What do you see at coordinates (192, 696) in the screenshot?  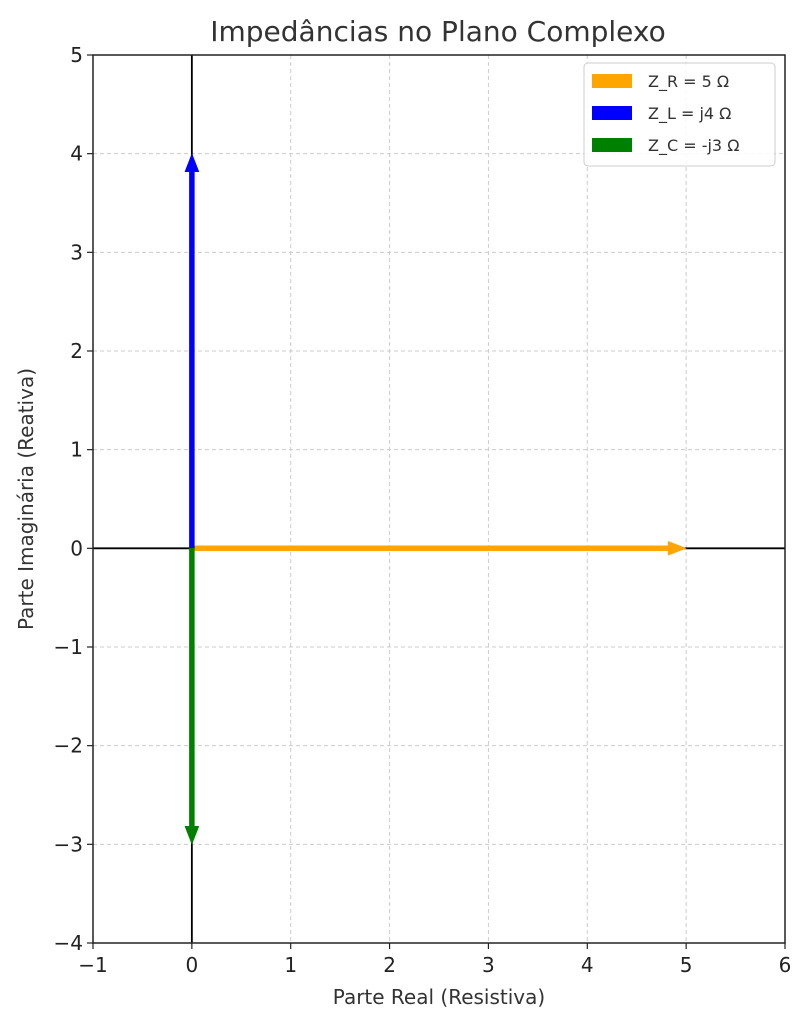 I see `vector-z-c-j3` at bounding box center [192, 696].